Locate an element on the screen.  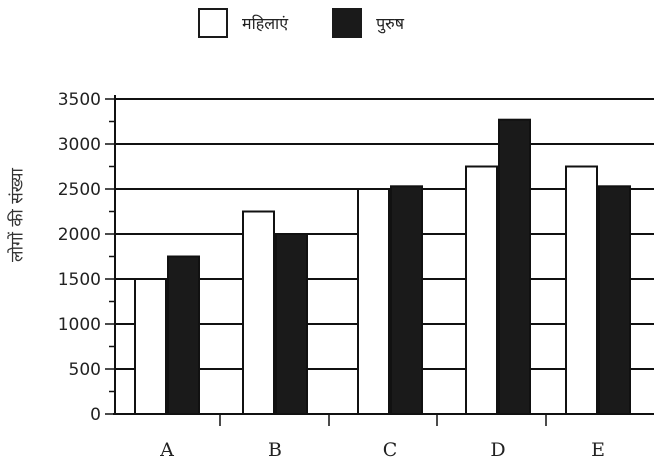
bar-women-B is located at coordinates (258, 312).